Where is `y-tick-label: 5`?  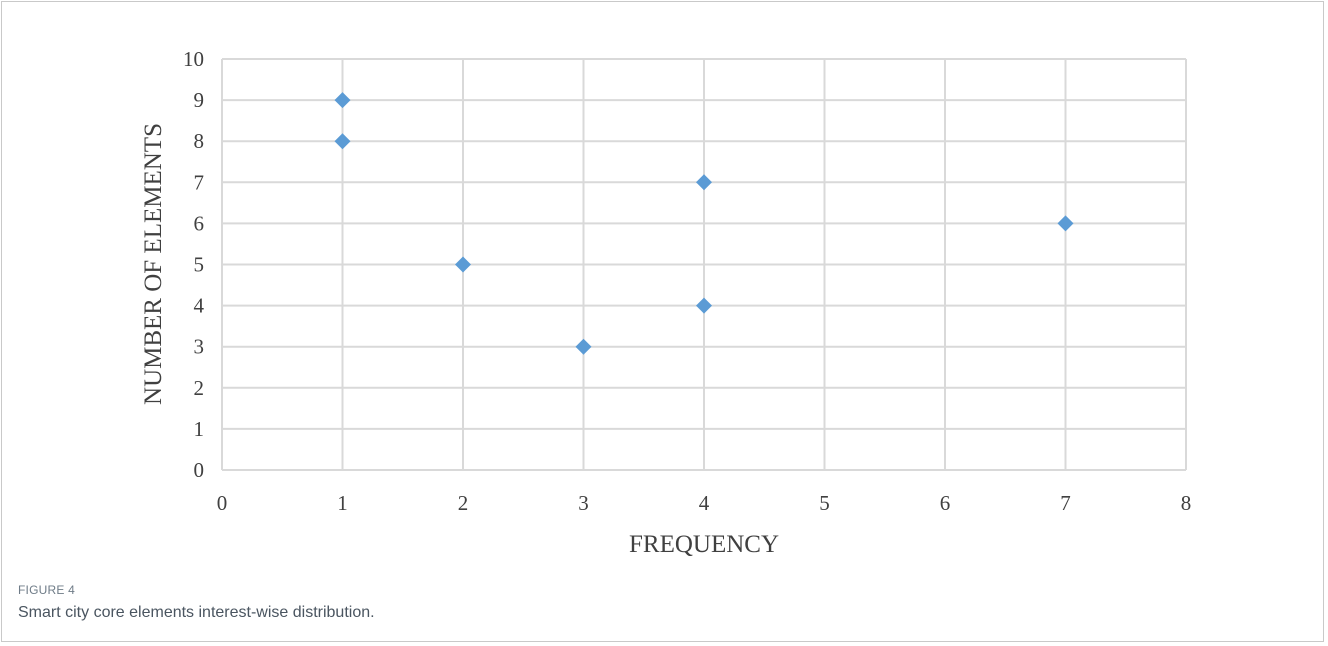 y-tick-label: 5 is located at coordinates (199, 265).